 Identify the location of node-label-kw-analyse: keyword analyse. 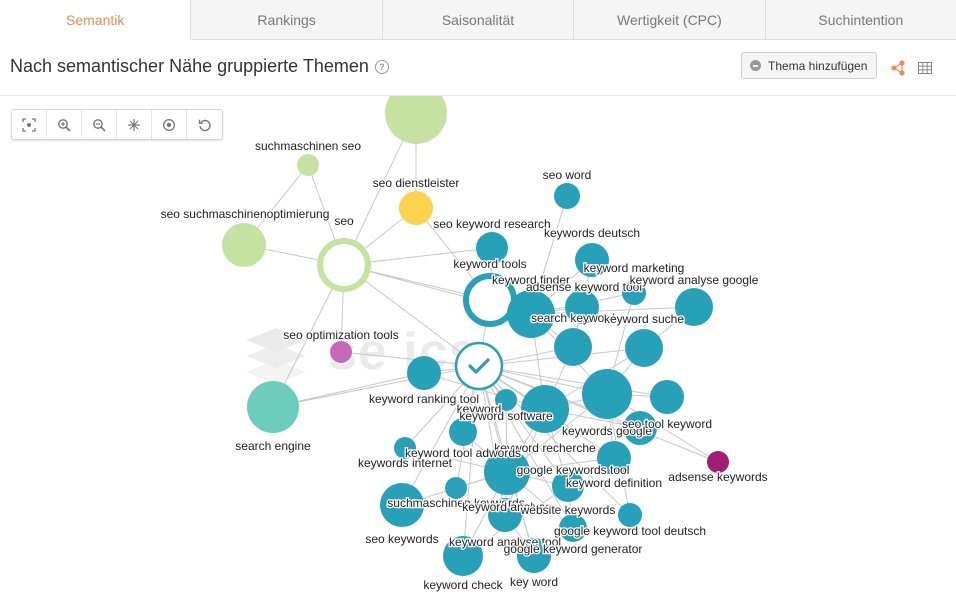
(507, 507).